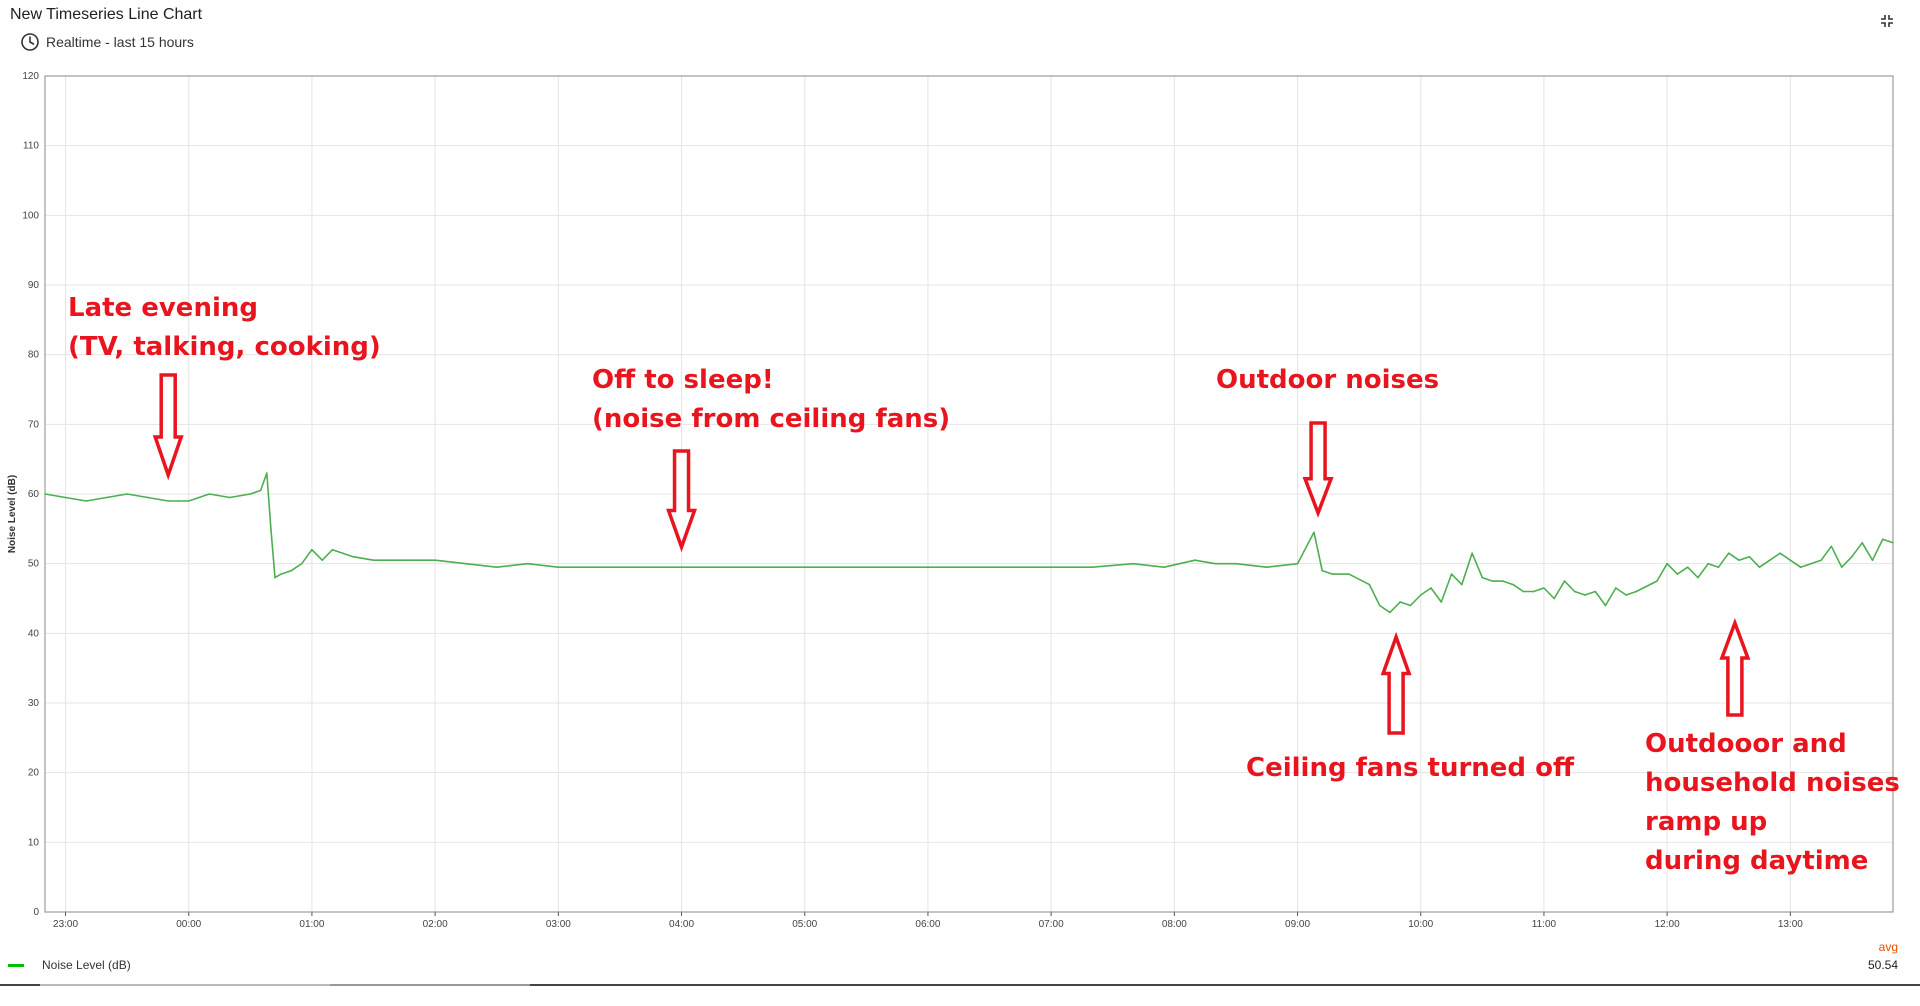 The height and width of the screenshot is (1006, 1920). What do you see at coordinates (1790, 924) in the screenshot?
I see `x-tick-label: 13:00` at bounding box center [1790, 924].